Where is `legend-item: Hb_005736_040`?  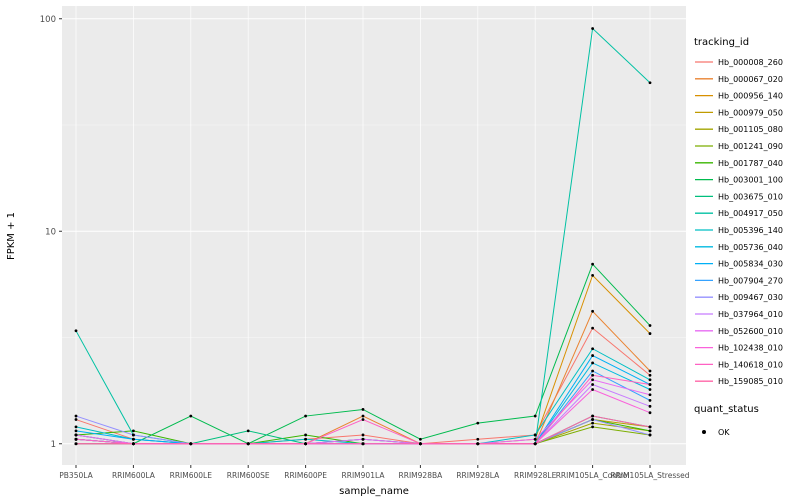
legend-item: Hb_005736_040 is located at coordinates (739, 247).